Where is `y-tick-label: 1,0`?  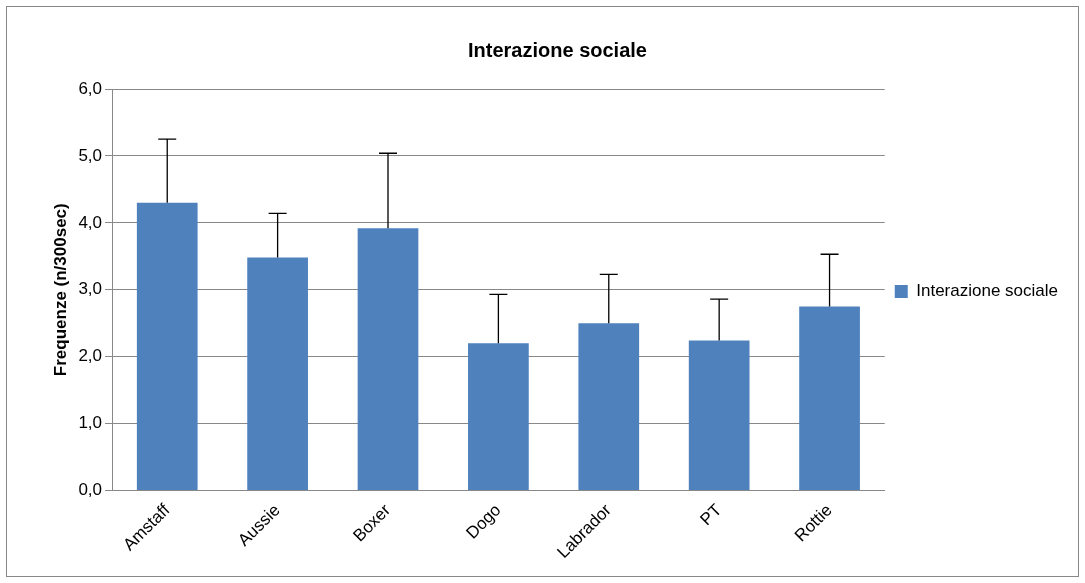 y-tick-label: 1,0 is located at coordinates (90, 423).